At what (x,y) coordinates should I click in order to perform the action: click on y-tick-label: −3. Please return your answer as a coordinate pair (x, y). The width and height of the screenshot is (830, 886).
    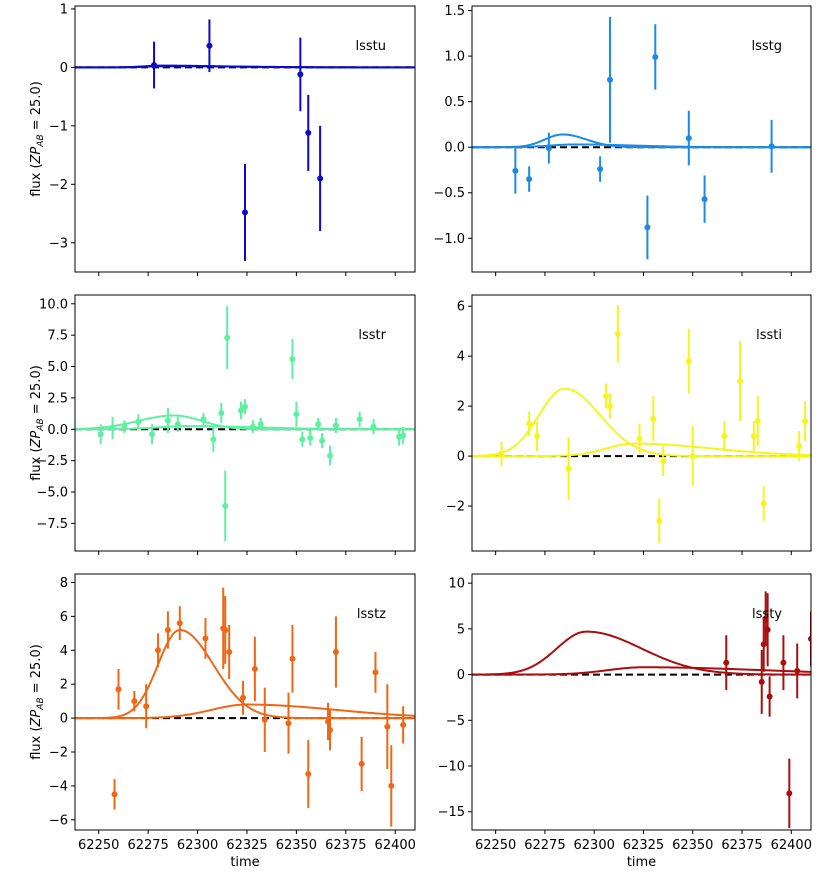
    Looking at the image, I should click on (58, 243).